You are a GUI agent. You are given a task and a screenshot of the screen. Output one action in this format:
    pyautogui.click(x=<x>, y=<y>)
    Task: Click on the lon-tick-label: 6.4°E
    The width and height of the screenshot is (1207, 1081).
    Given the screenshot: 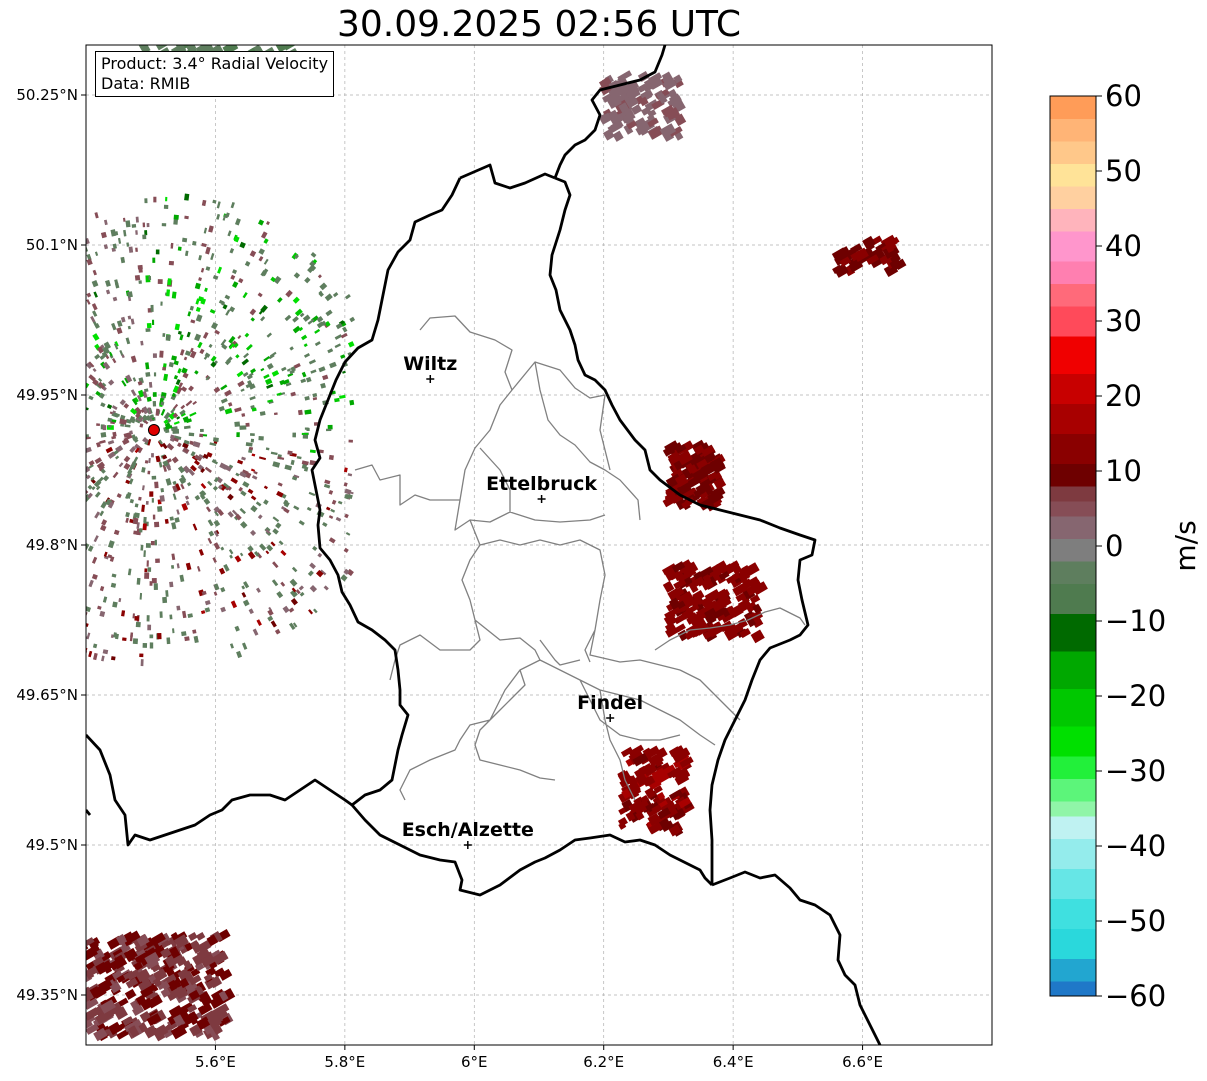 What is the action you would take?
    pyautogui.click(x=733, y=1062)
    